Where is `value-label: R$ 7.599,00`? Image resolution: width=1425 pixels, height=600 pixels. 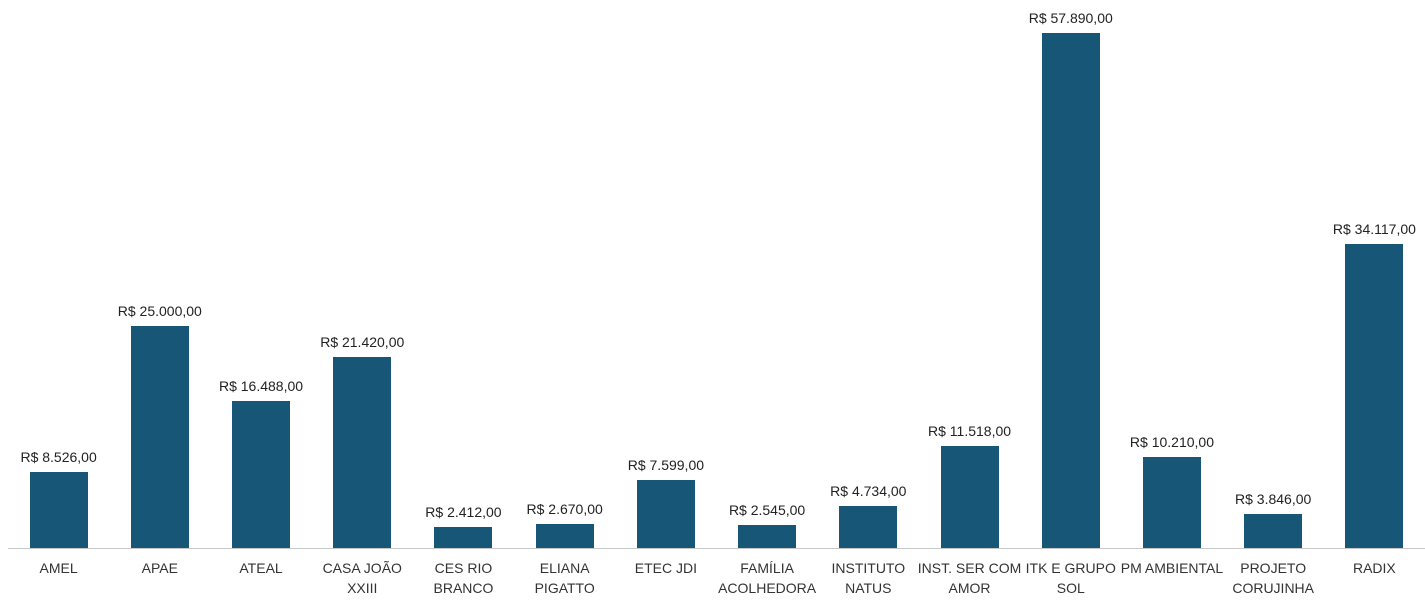
value-label: R$ 7.599,00 is located at coordinates (666, 465).